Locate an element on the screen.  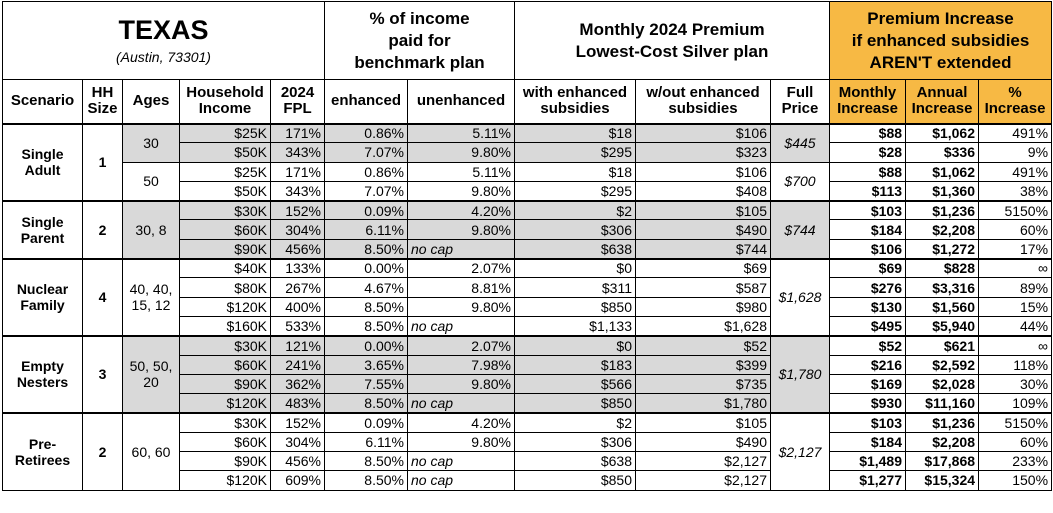
without-subsidy: $105 is located at coordinates (703, 210).